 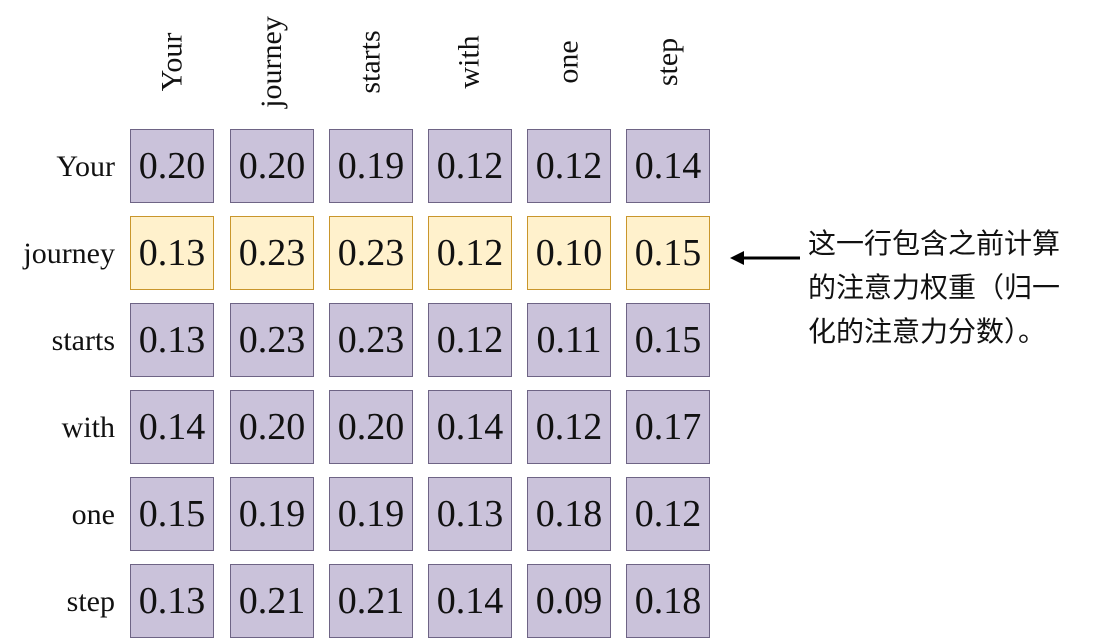 What do you see at coordinates (83, 340) in the screenshot?
I see `row-label-starts: starts` at bounding box center [83, 340].